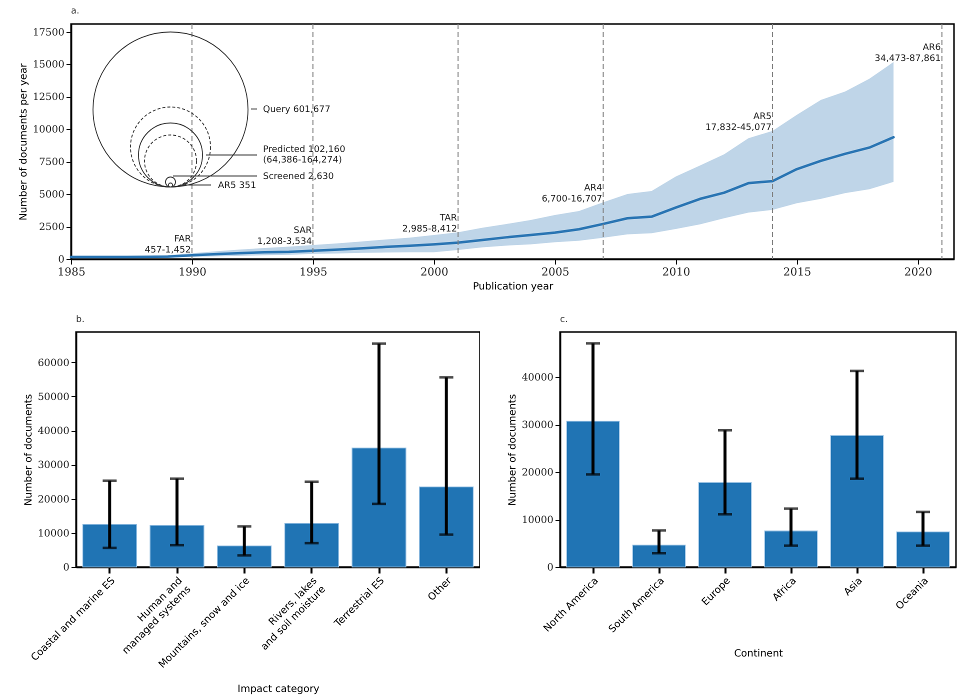 Image resolution: width=957 pixels, height=700 pixels. I want to click on y-axis-title: Number of documents per year, so click(24, 141).